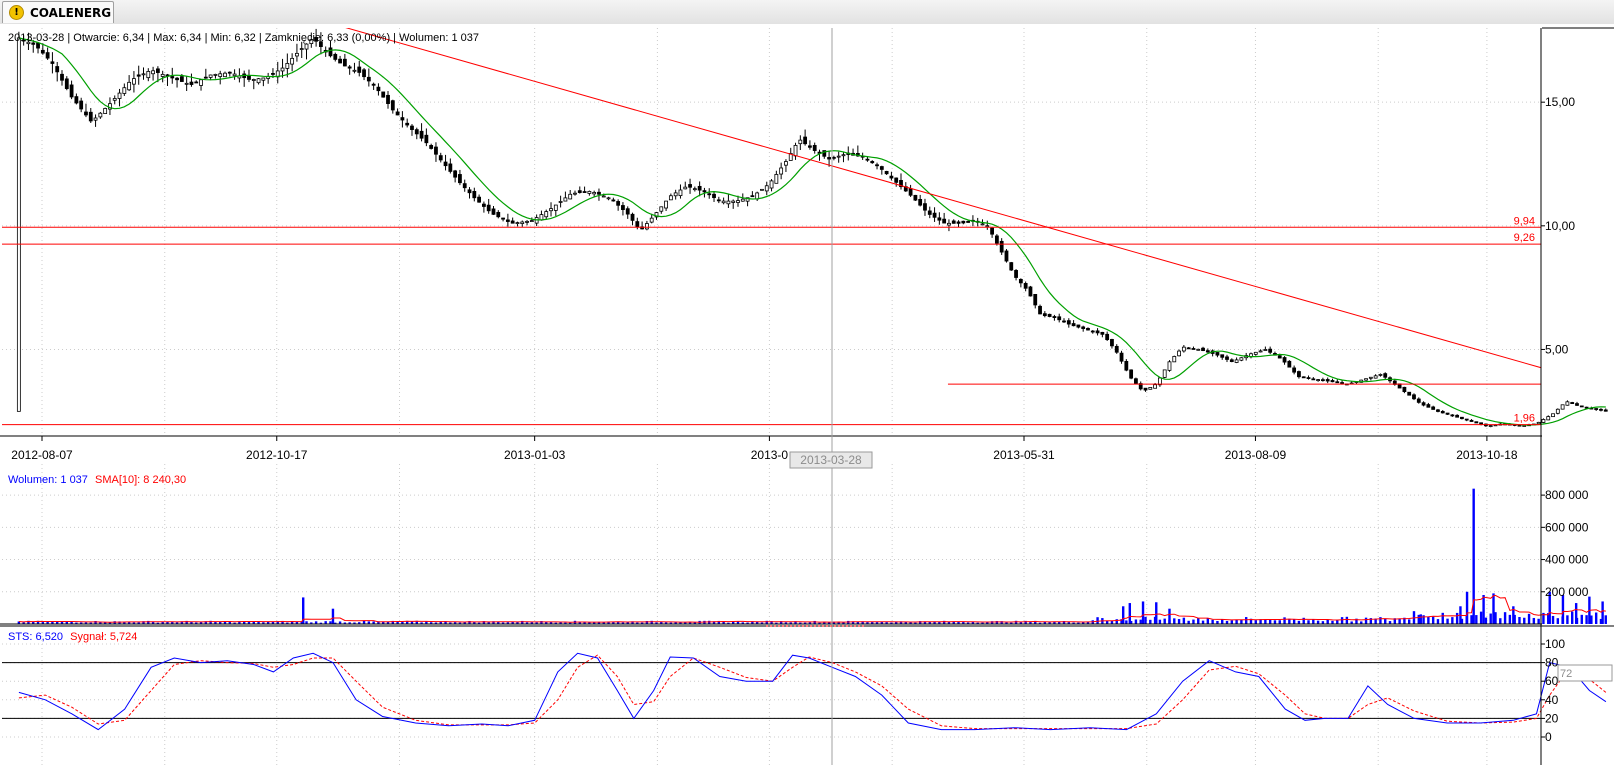 The width and height of the screenshot is (1614, 765). What do you see at coordinates (221, 38) in the screenshot?
I see `info-min-label: Min:` at bounding box center [221, 38].